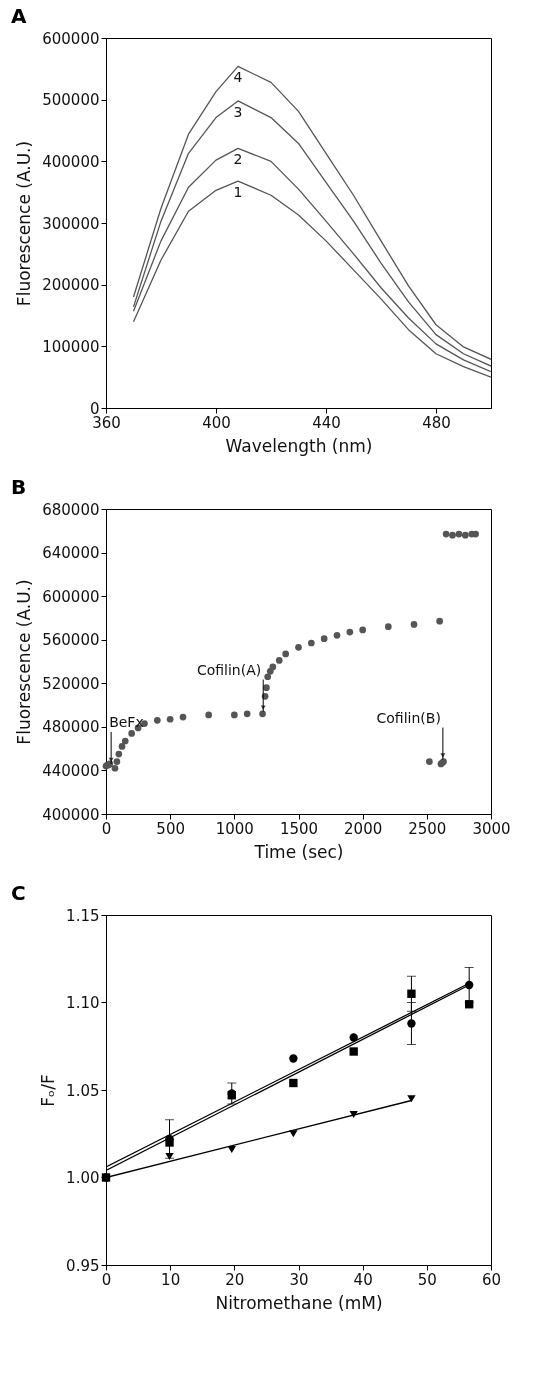 The width and height of the screenshot is (538, 1381). Describe the element at coordinates (427, 1279) in the screenshot. I see `x-tick-label: 50` at that location.